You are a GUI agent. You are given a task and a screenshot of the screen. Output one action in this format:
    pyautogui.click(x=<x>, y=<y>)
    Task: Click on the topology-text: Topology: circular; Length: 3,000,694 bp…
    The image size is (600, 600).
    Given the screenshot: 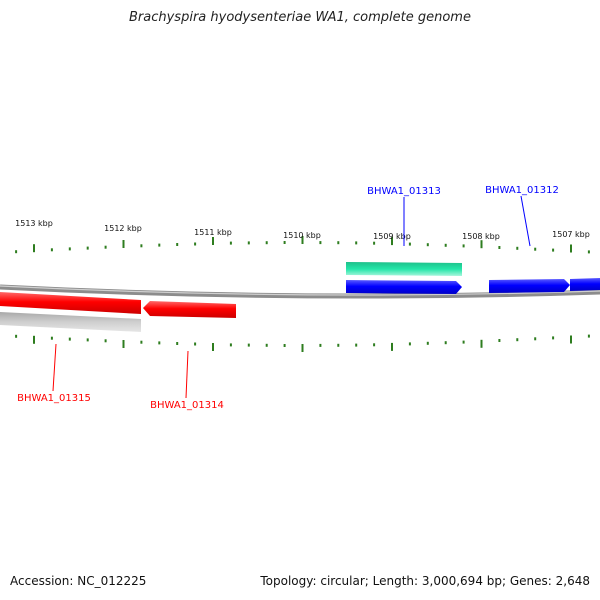 What is the action you would take?
    pyautogui.click(x=425, y=581)
    